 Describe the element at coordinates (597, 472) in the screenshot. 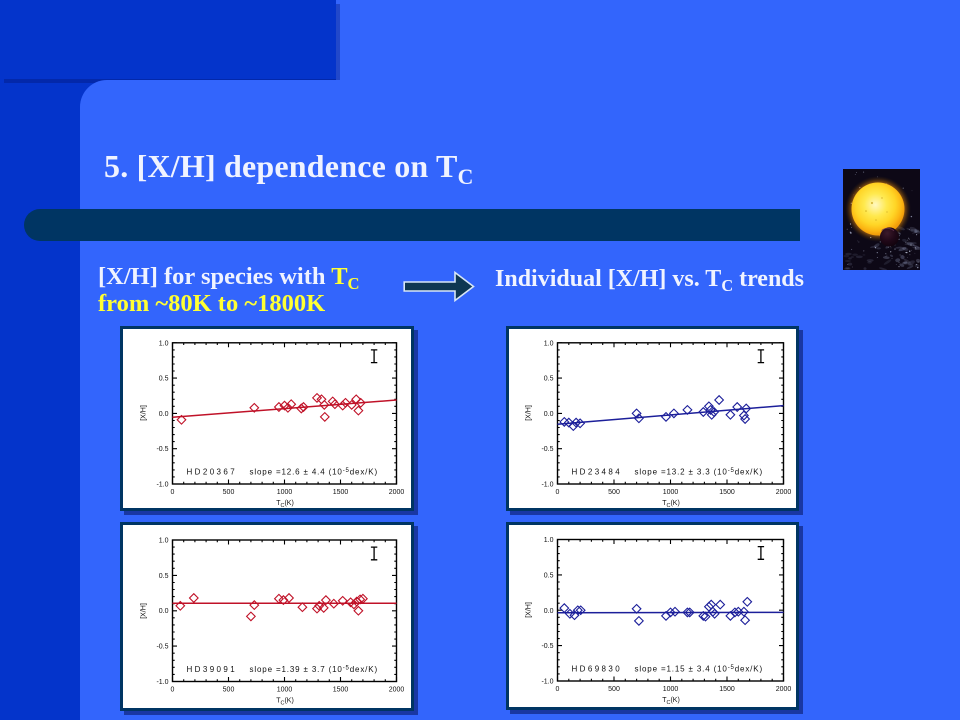

I see `svg-text: HD23484` at that location.